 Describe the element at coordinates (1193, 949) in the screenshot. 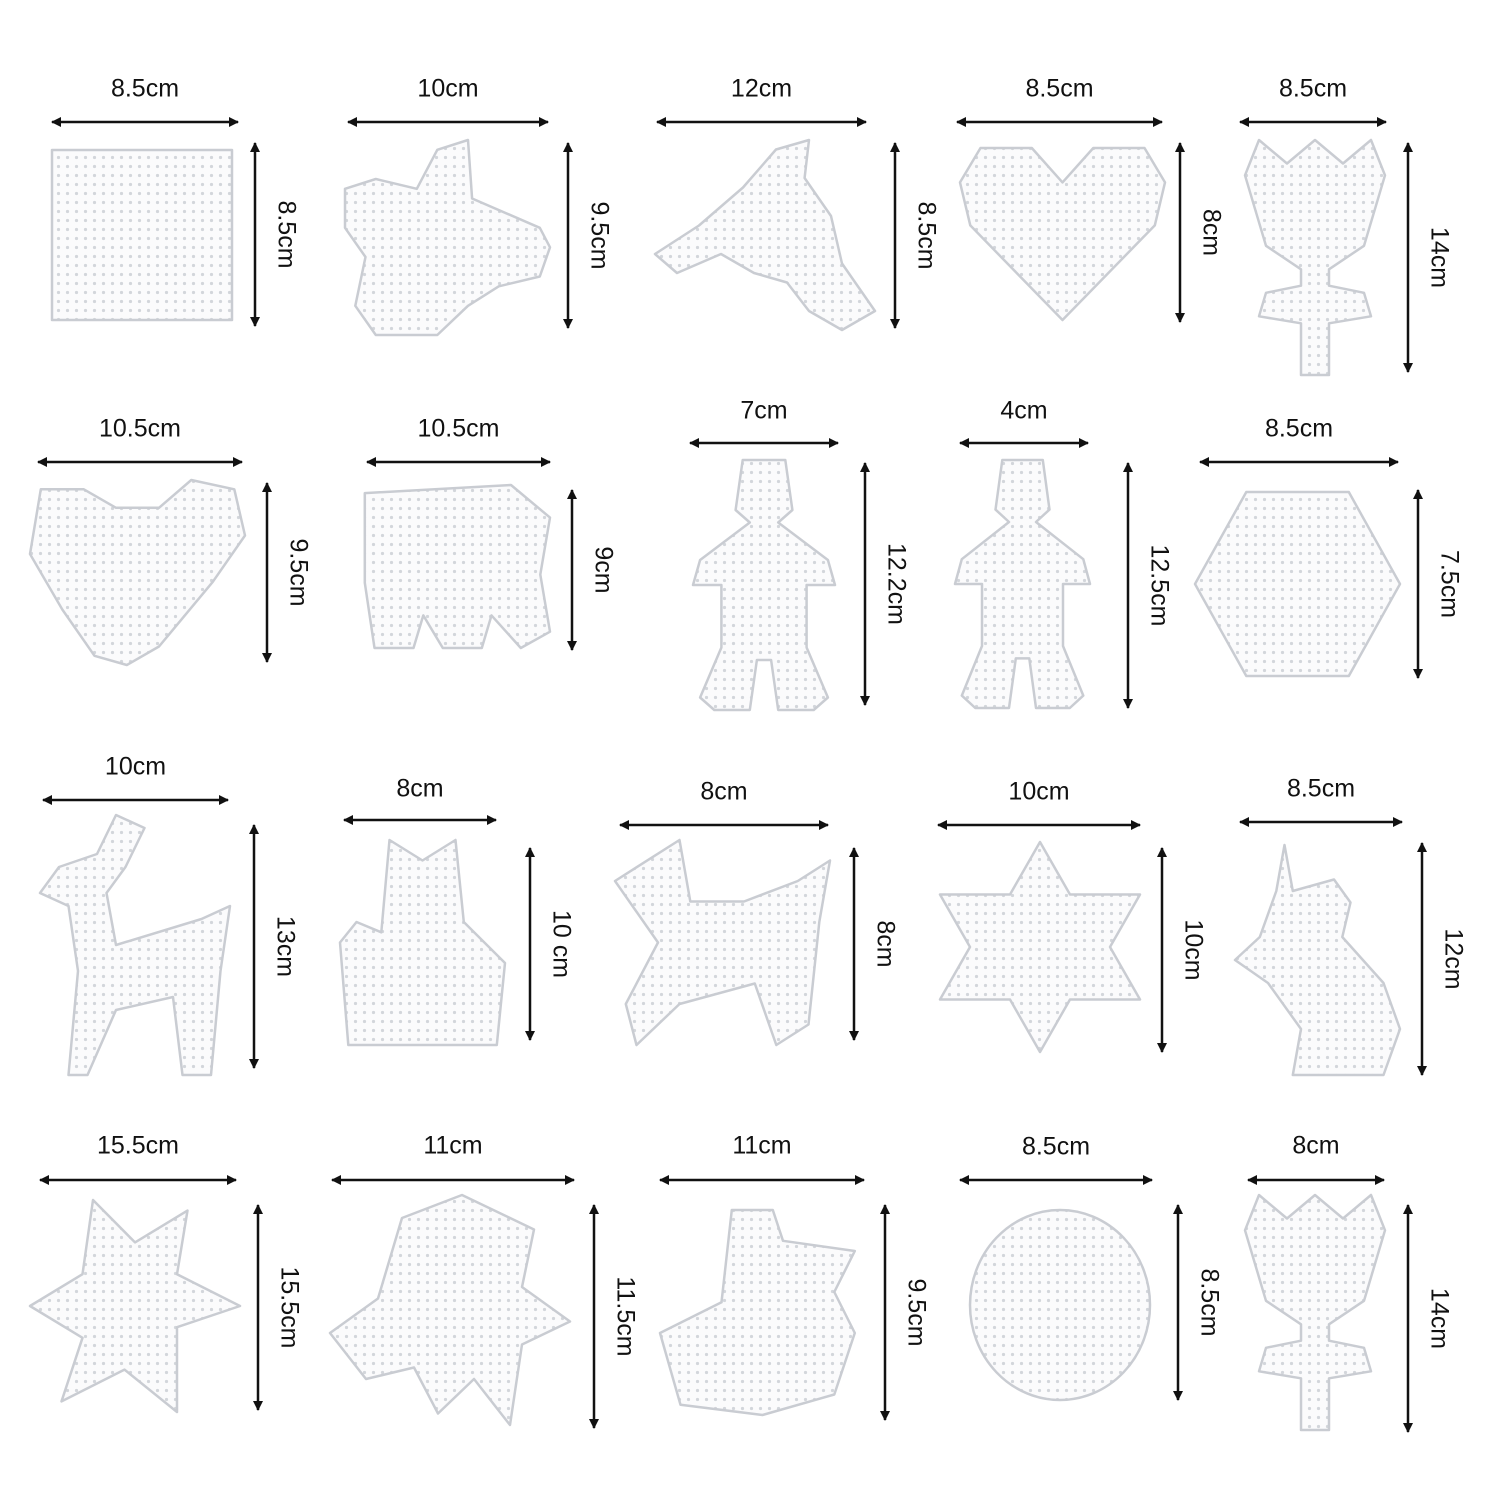

I see `height-label: 10cm` at that location.